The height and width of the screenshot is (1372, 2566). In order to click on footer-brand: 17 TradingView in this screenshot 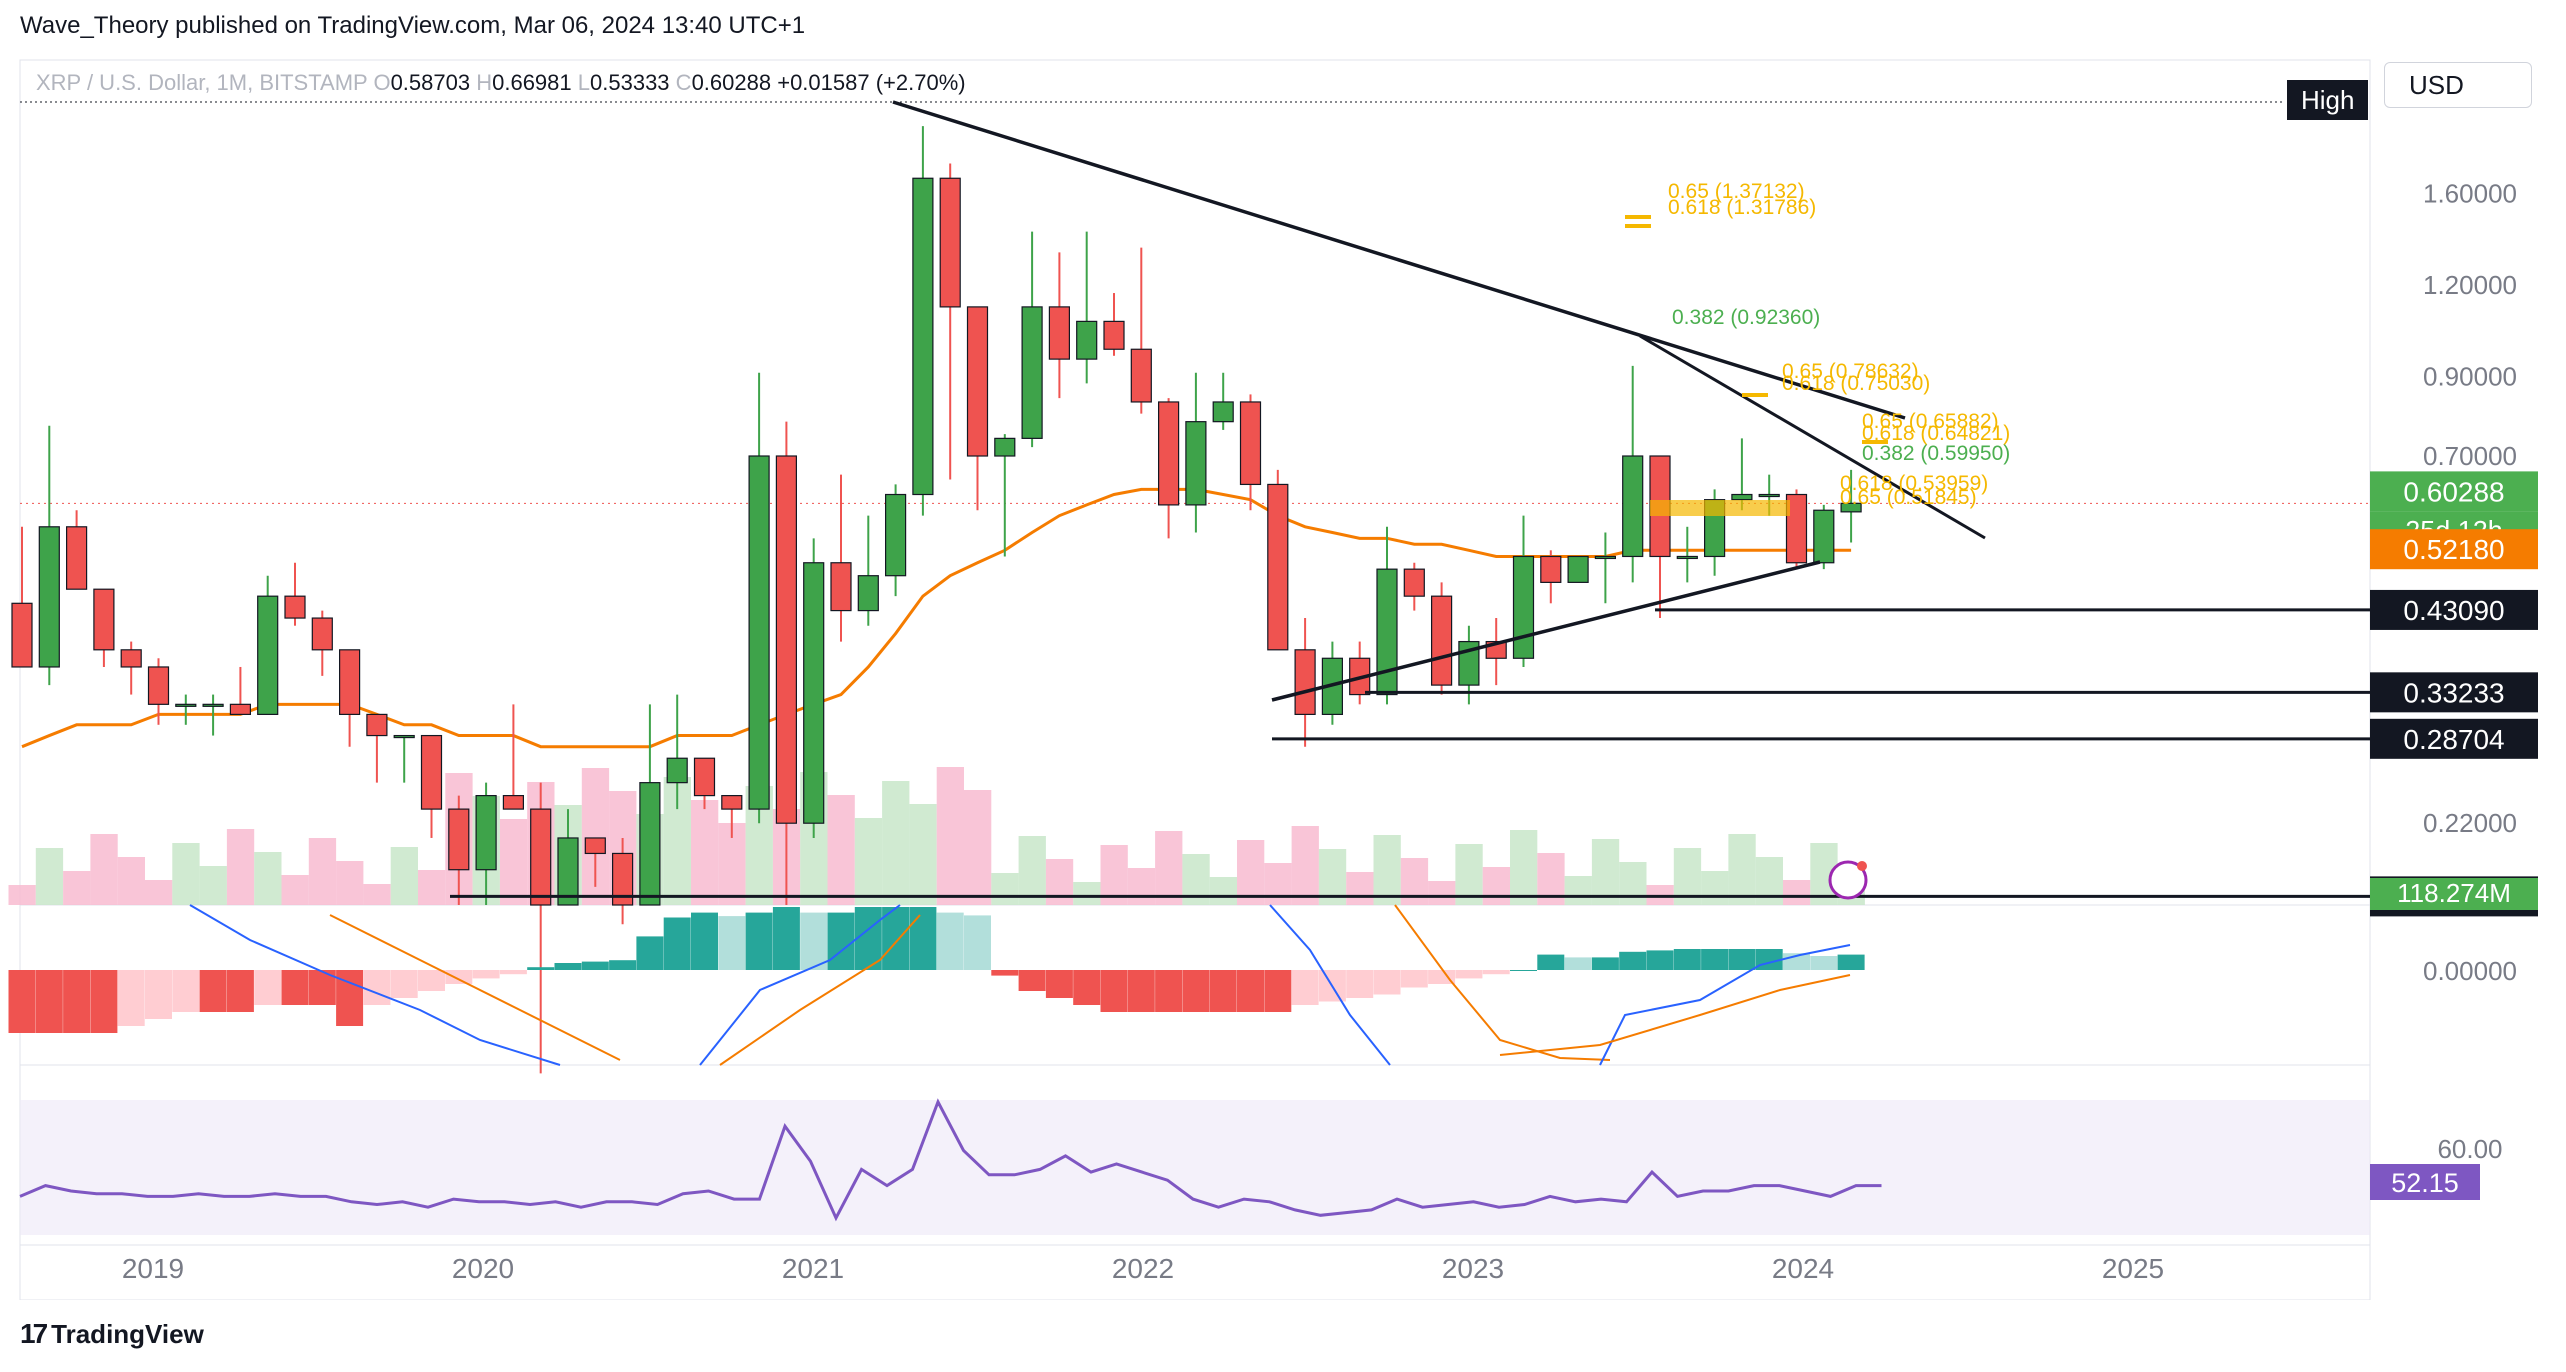, I will do `click(112, 1334)`.